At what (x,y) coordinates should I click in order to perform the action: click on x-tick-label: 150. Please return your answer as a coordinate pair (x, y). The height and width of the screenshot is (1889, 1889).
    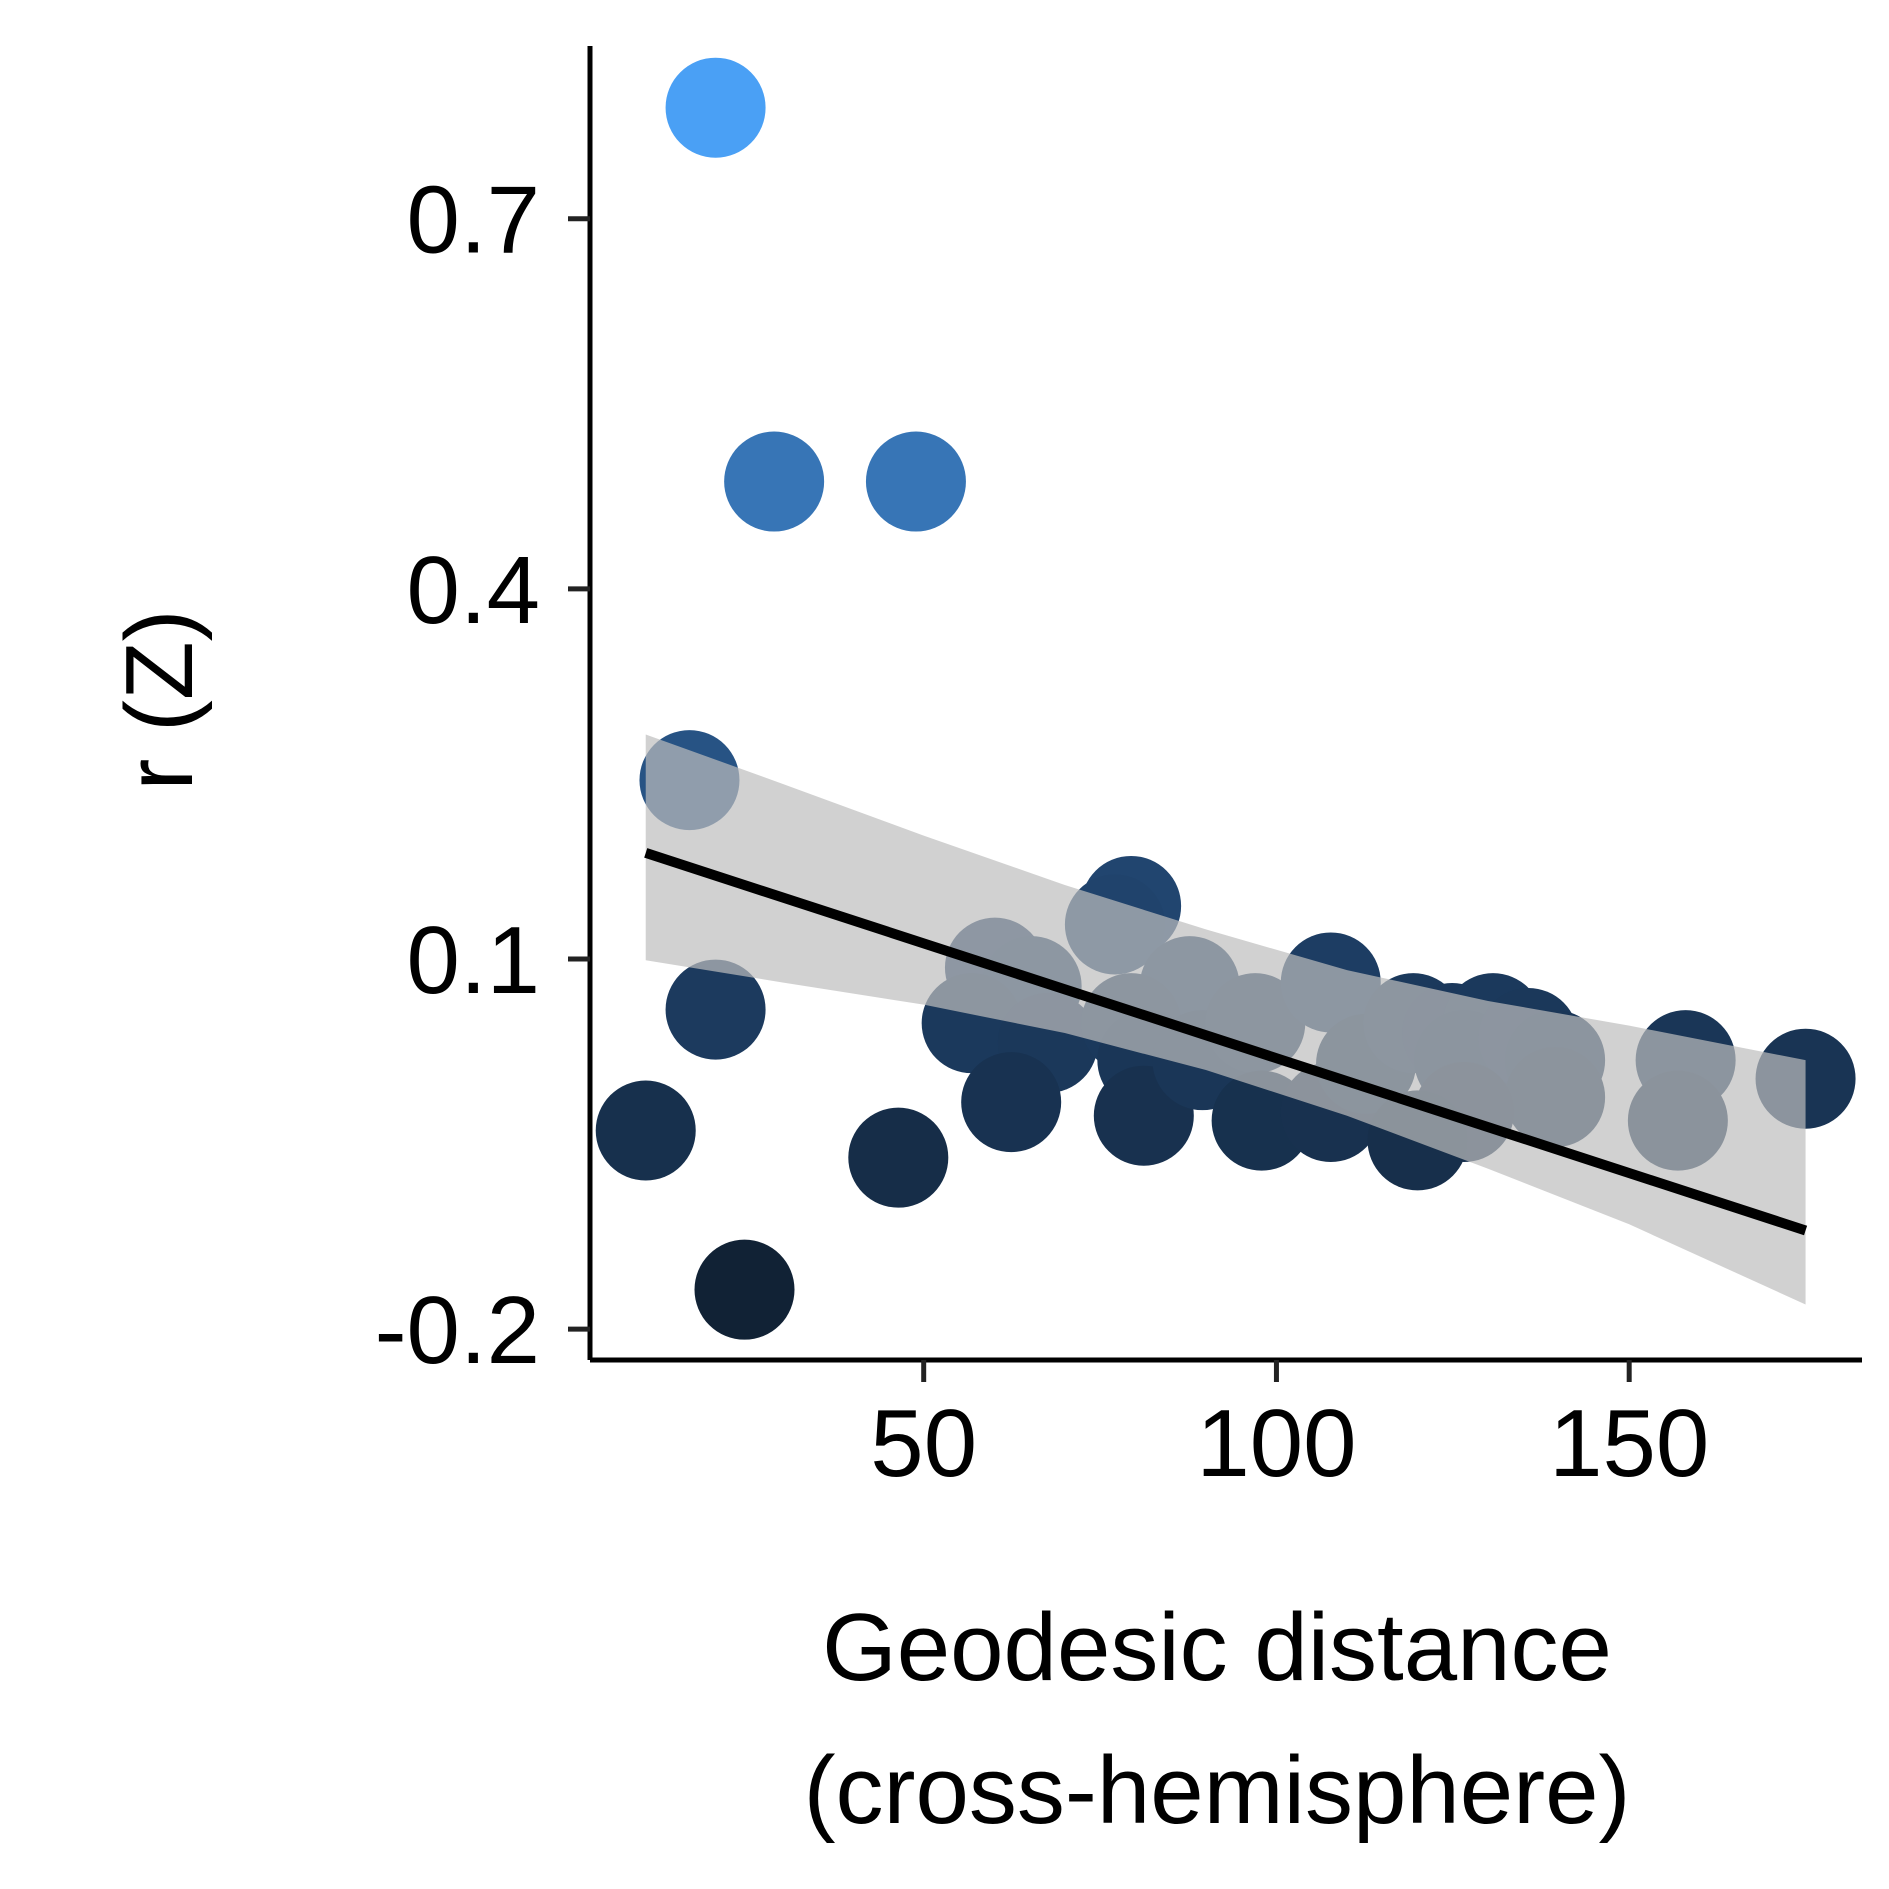
    Looking at the image, I should click on (1629, 1443).